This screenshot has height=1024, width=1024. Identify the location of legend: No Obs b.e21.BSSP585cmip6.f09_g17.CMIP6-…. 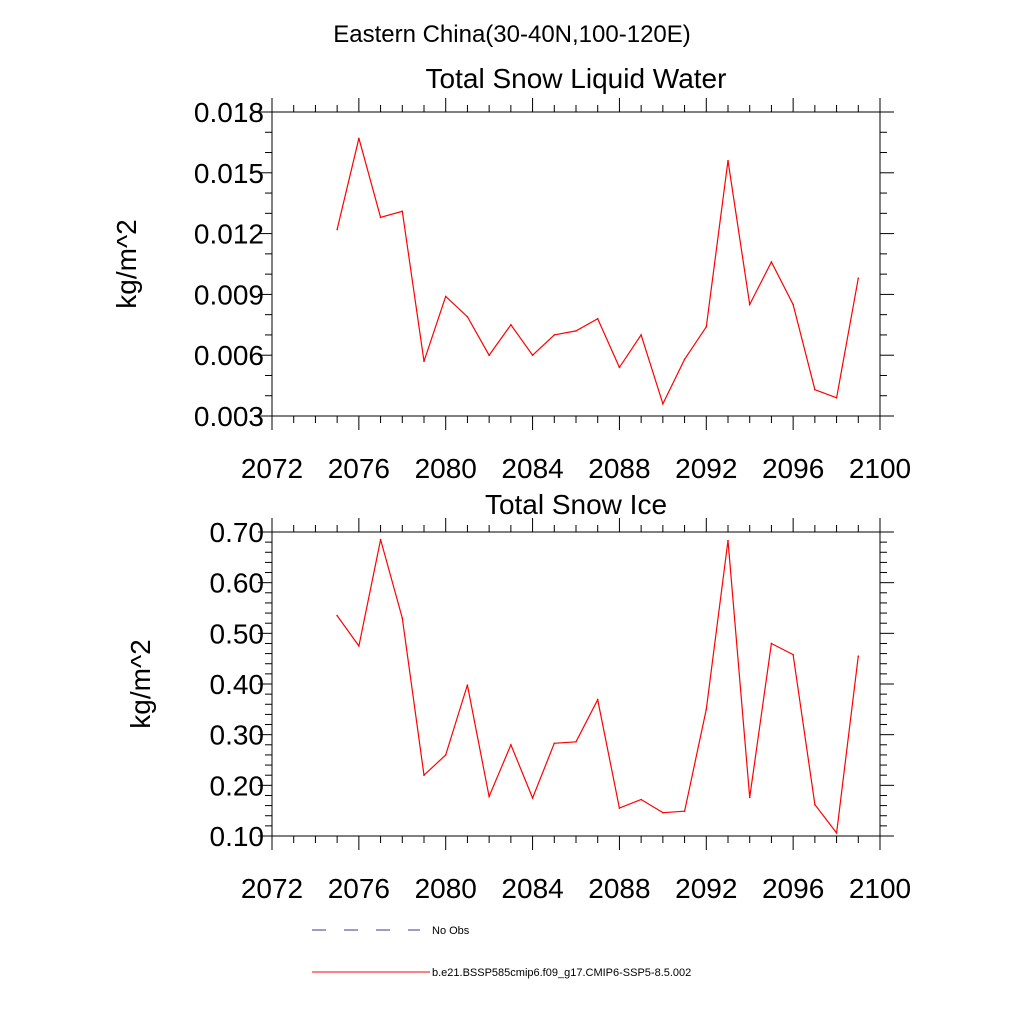
(501, 952).